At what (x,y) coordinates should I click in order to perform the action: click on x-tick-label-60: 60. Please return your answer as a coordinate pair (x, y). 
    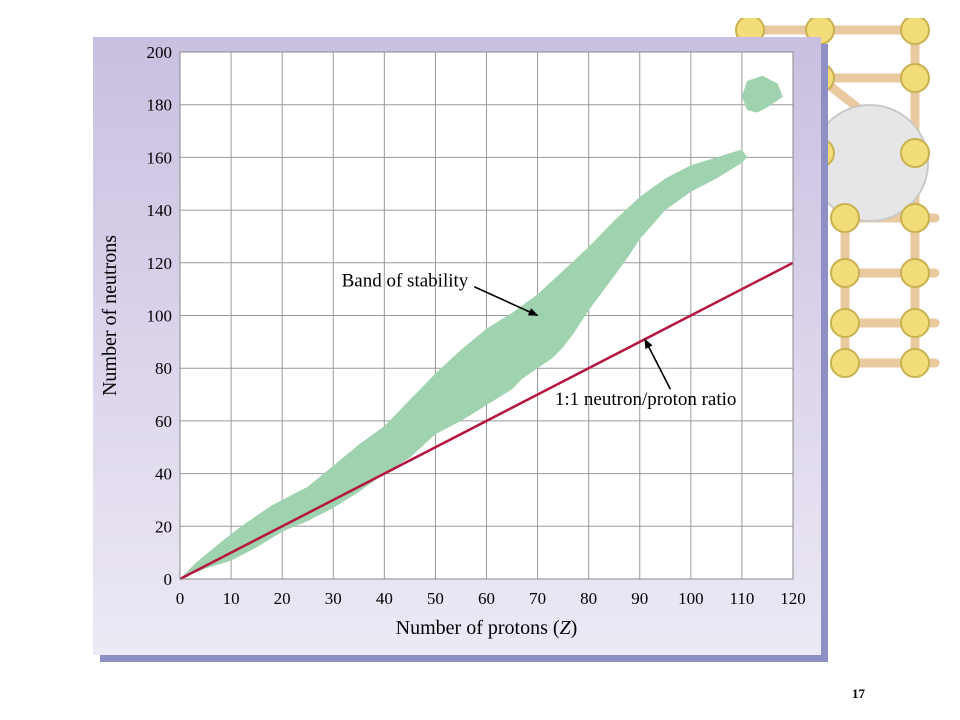
    Looking at the image, I should click on (486, 598).